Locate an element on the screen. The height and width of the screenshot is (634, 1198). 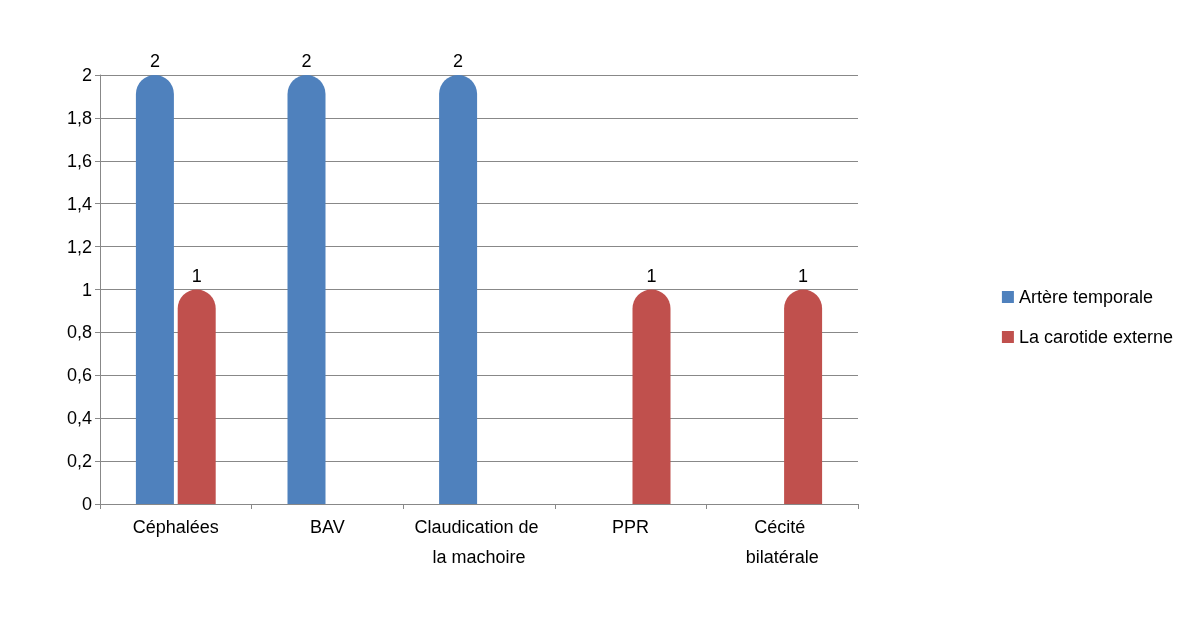
y-tick-label: 2 is located at coordinates (86, 75).